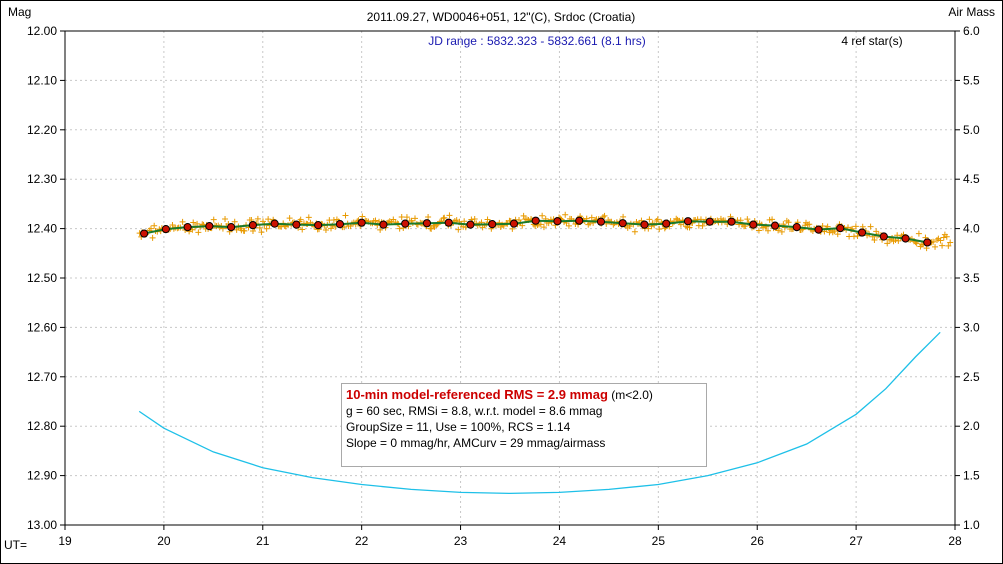  What do you see at coordinates (19, 12) in the screenshot?
I see `y-left-label: Mag` at bounding box center [19, 12].